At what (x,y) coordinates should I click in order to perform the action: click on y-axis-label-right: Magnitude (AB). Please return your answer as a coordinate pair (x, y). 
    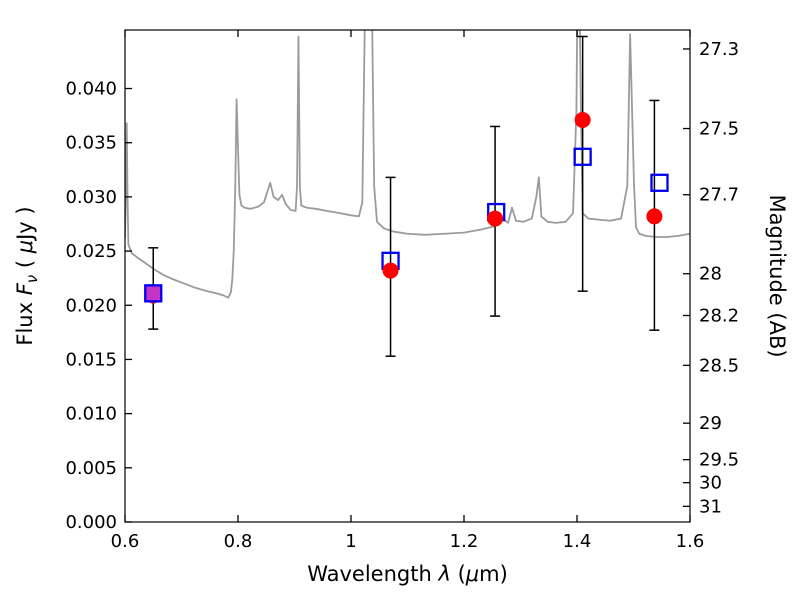
    Looking at the image, I should click on (777, 275).